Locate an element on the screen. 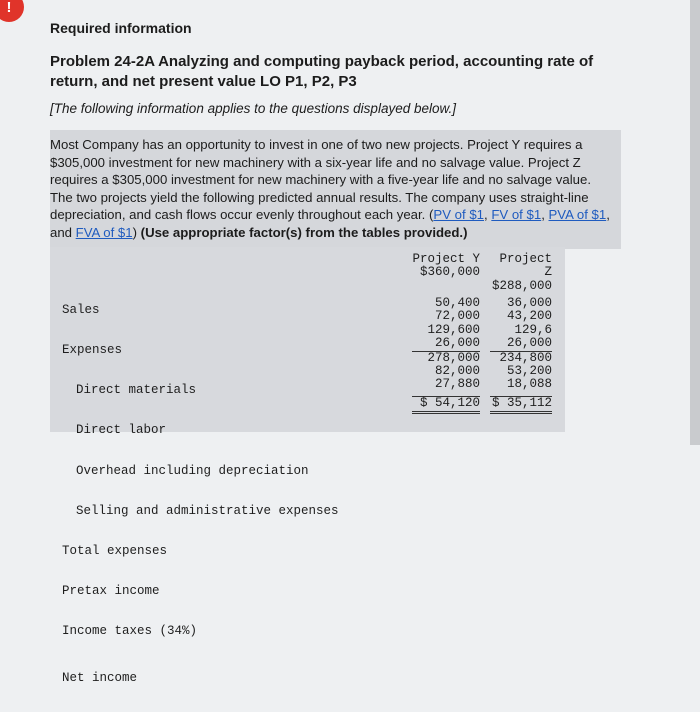 The height and width of the screenshot is (712, 700). project-y-header: Project Y $360,000 is located at coordinates (446, 266).